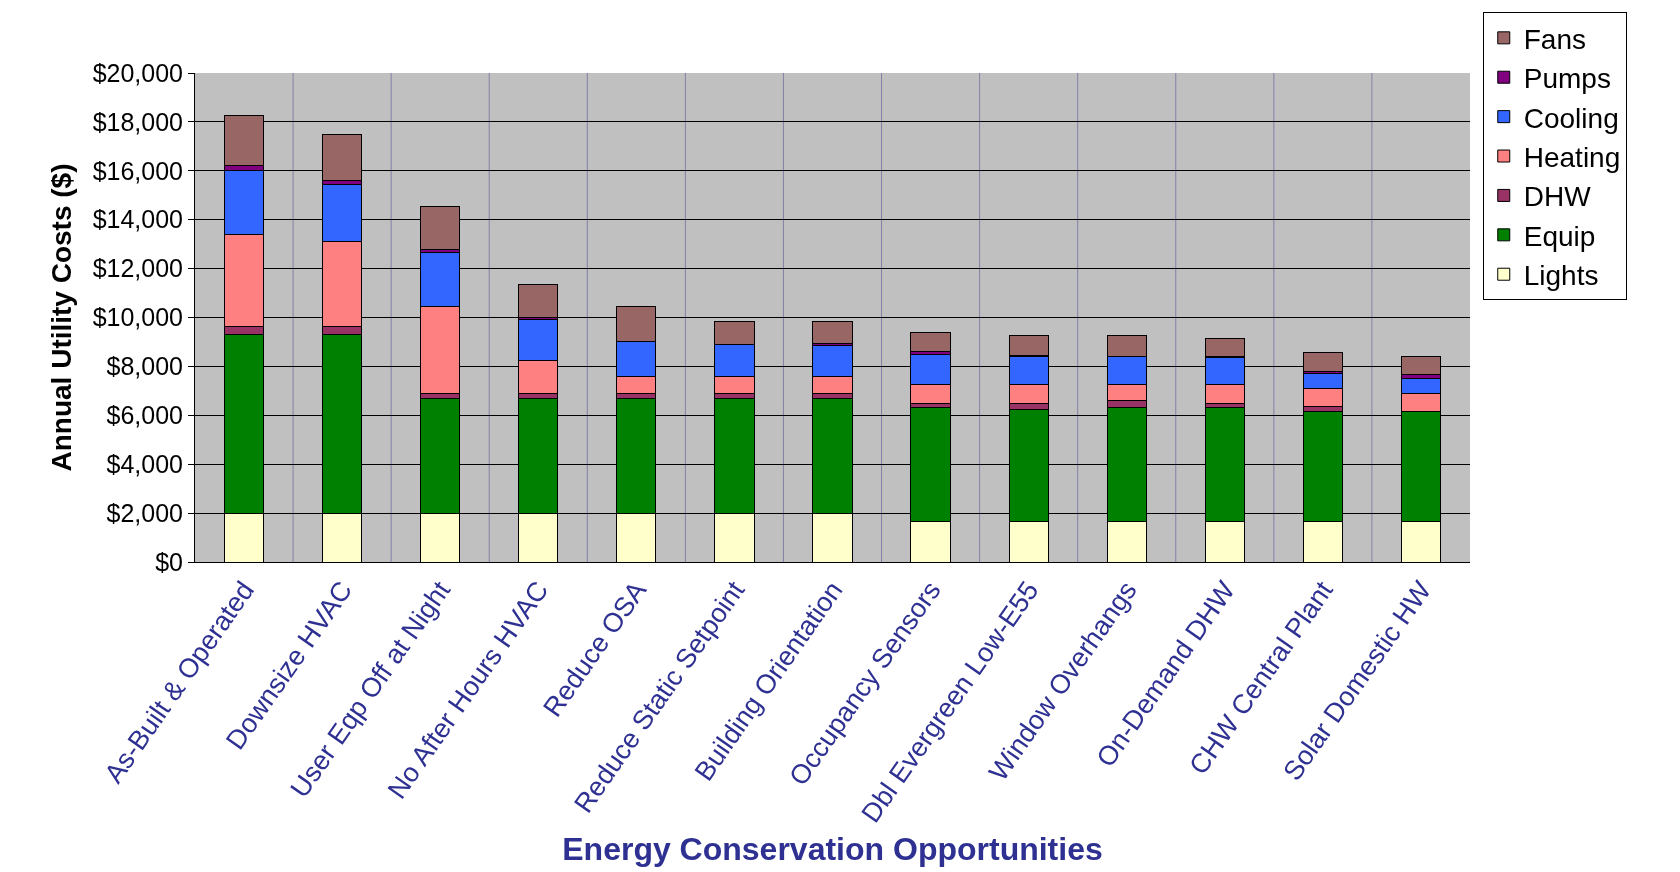 The image size is (1680, 872). What do you see at coordinates (1561, 276) in the screenshot?
I see `legend-label: Lights` at bounding box center [1561, 276].